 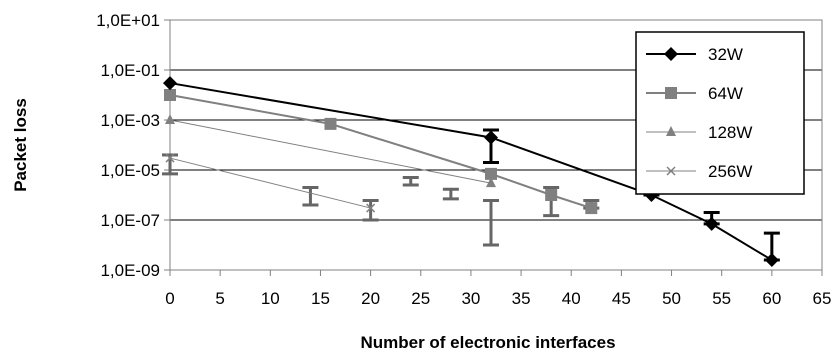 What do you see at coordinates (487, 342) in the screenshot?
I see `x-axis-title: Number of electronic interfaces` at bounding box center [487, 342].